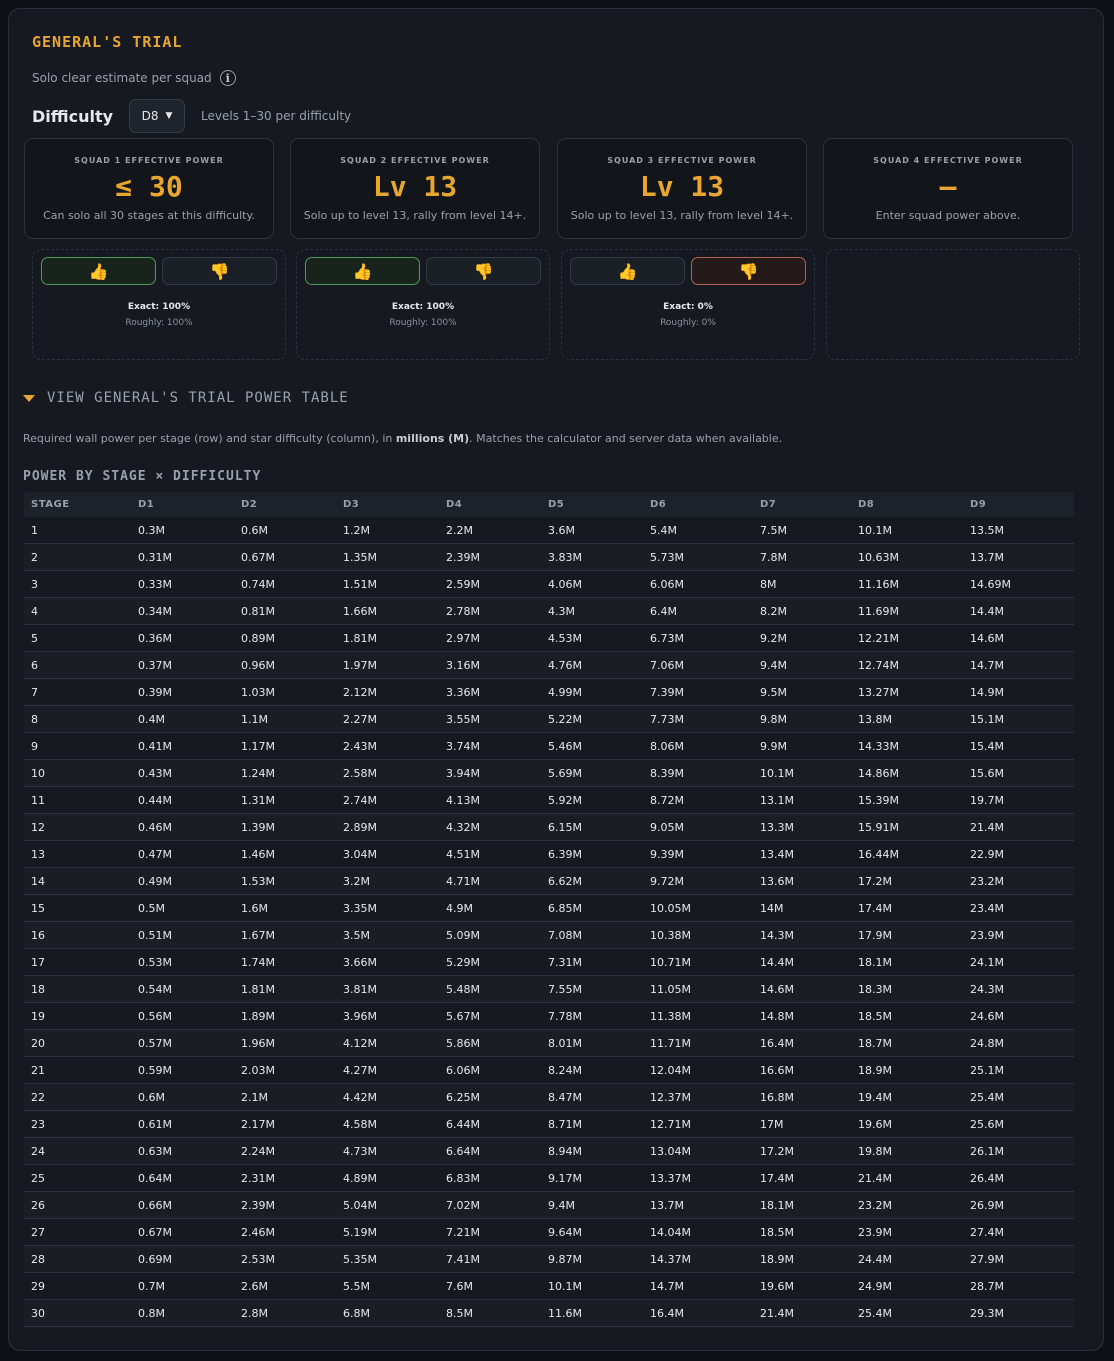 The height and width of the screenshot is (1361, 1114). What do you see at coordinates (565, 773) in the screenshot?
I see `table-cell: 5.69M` at bounding box center [565, 773].